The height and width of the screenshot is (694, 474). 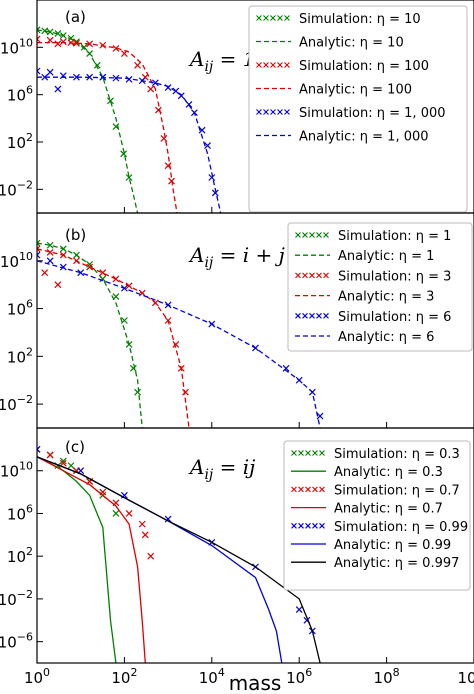 I want to click on legend-entry: Simulation: η = 1, 000, so click(x=351, y=113).